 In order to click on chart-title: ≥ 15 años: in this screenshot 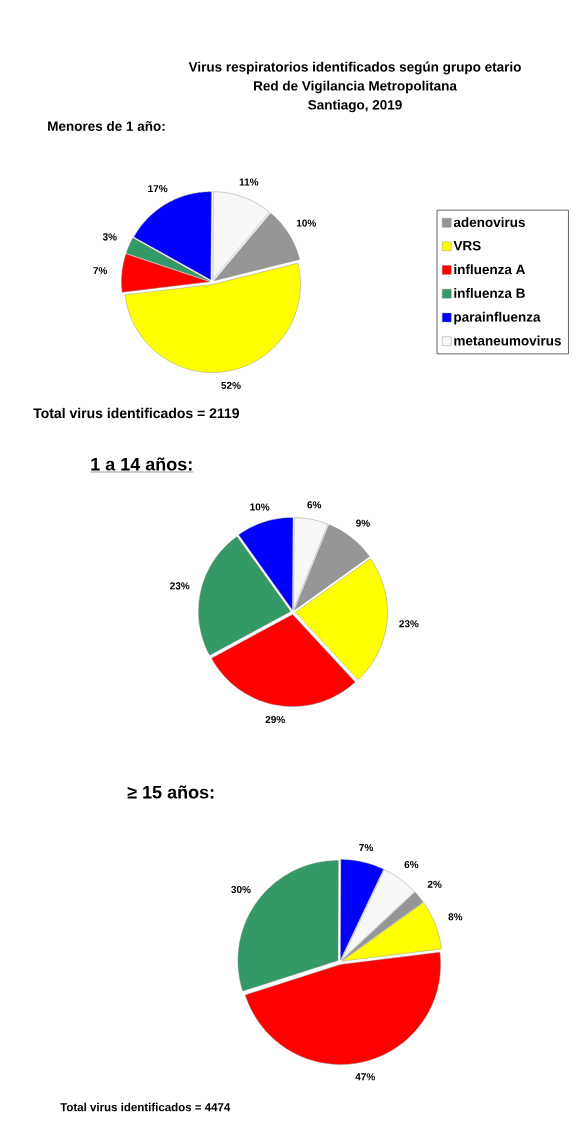, I will do `click(170, 792)`.